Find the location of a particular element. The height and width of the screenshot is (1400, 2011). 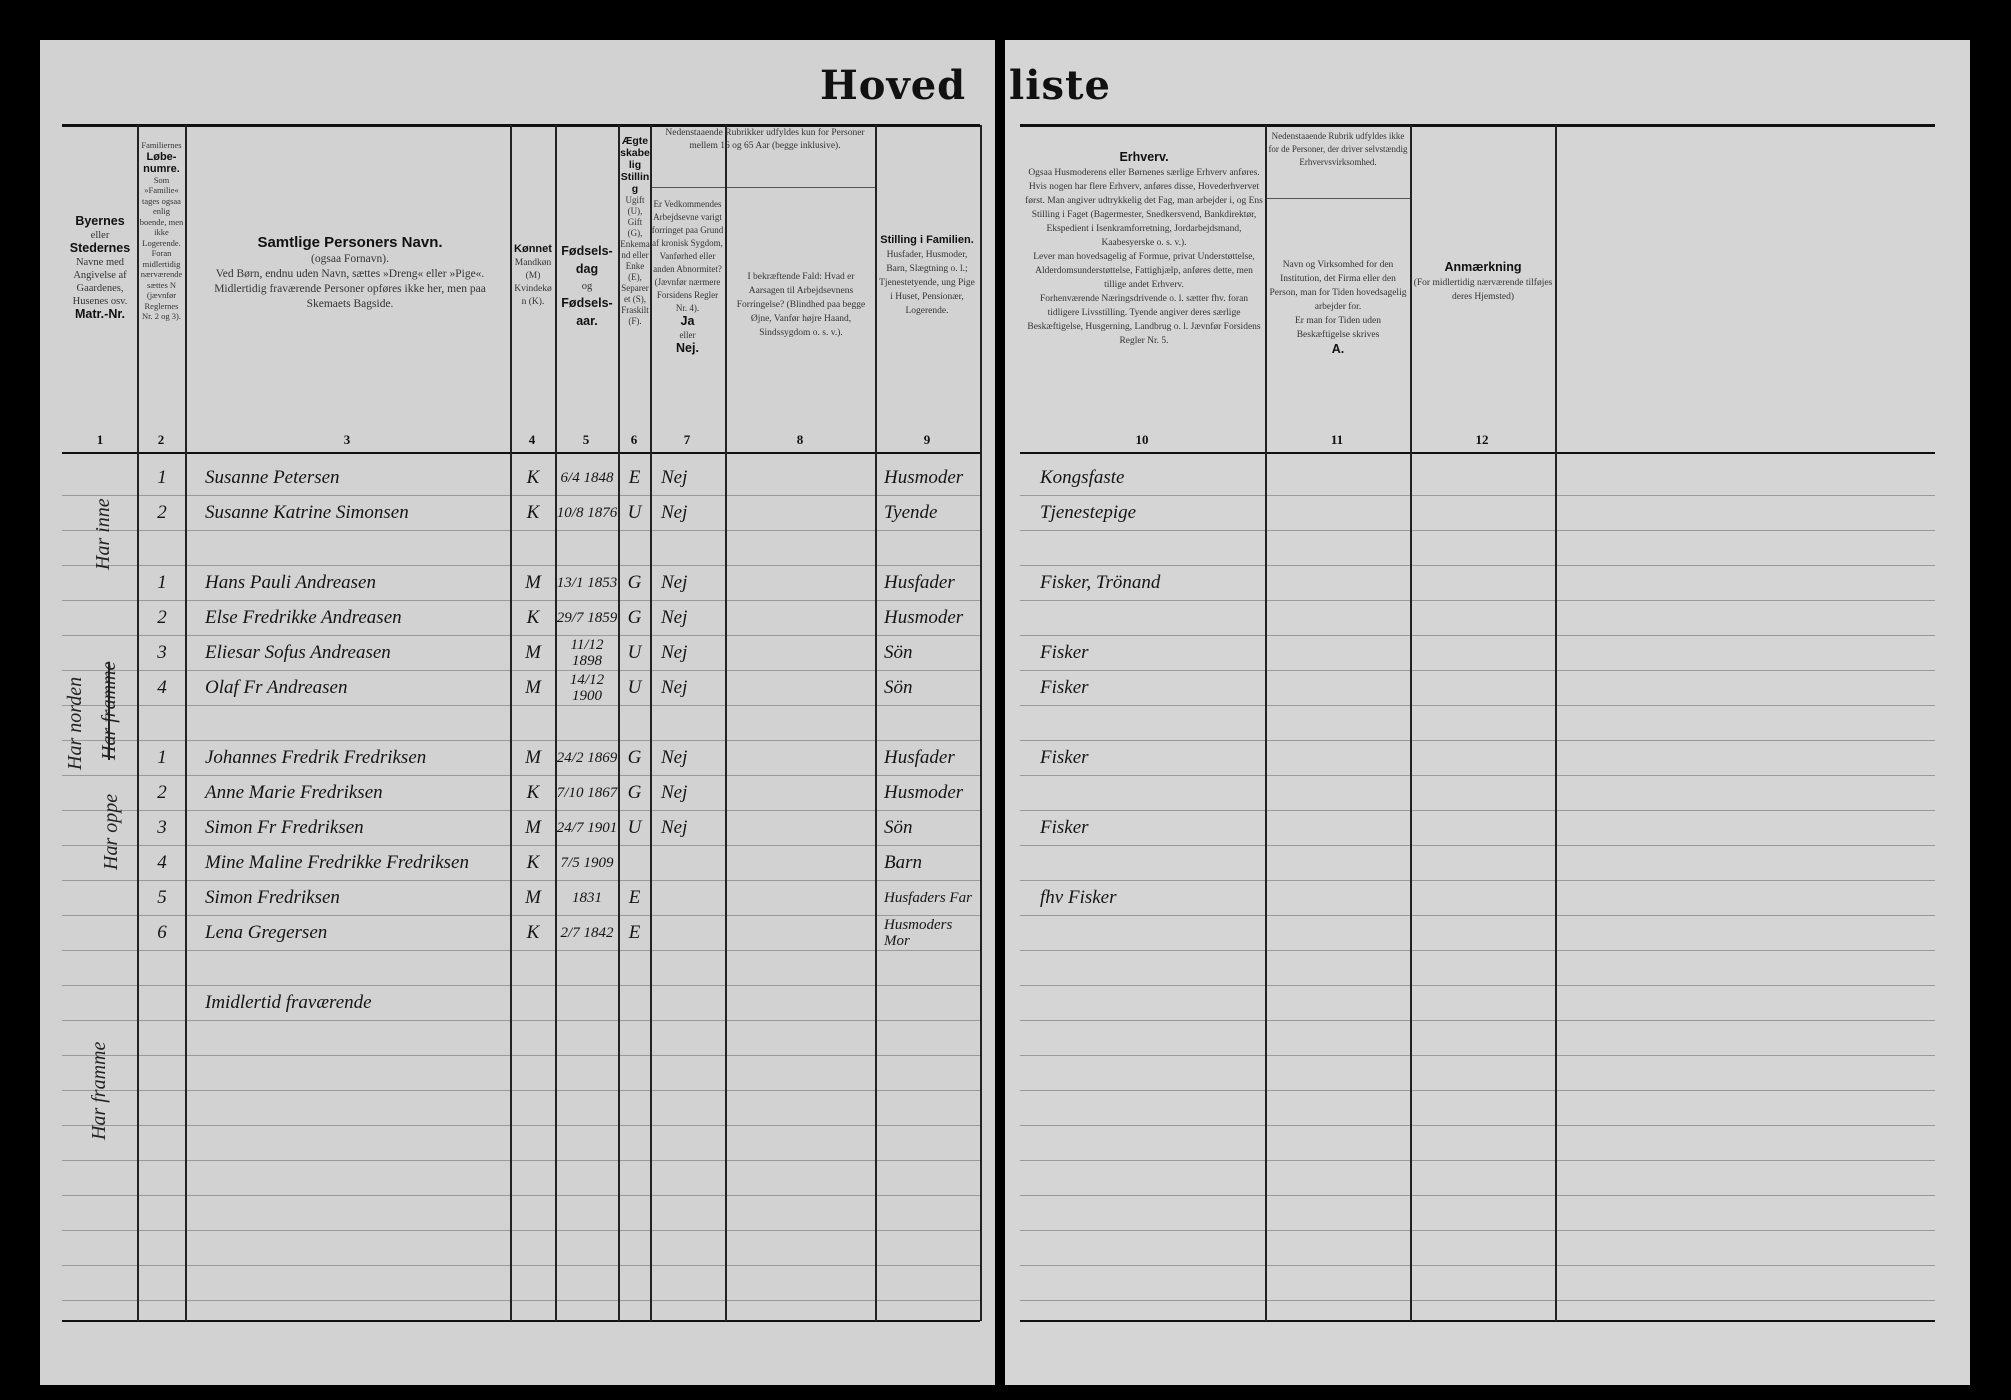

cell-born: 14/12 1900 is located at coordinates (587, 687).